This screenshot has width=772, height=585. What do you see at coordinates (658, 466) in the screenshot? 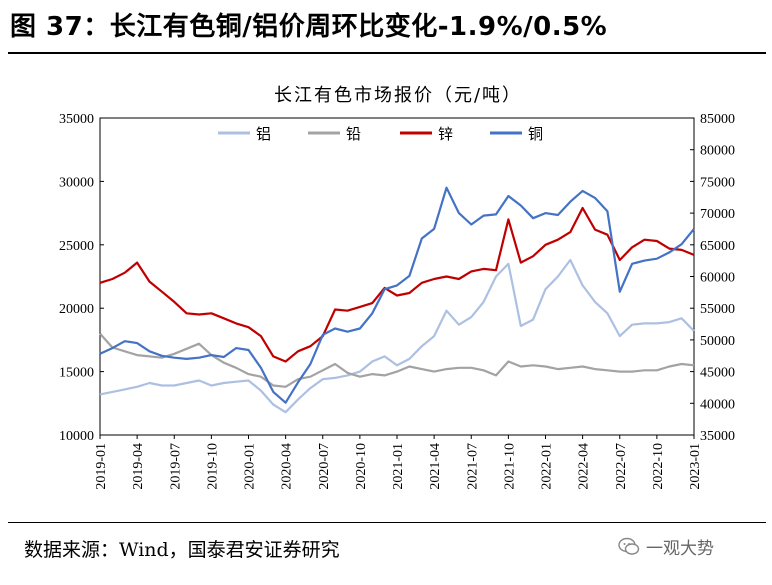
I see `x-tick-label: 2022-10` at bounding box center [658, 466].